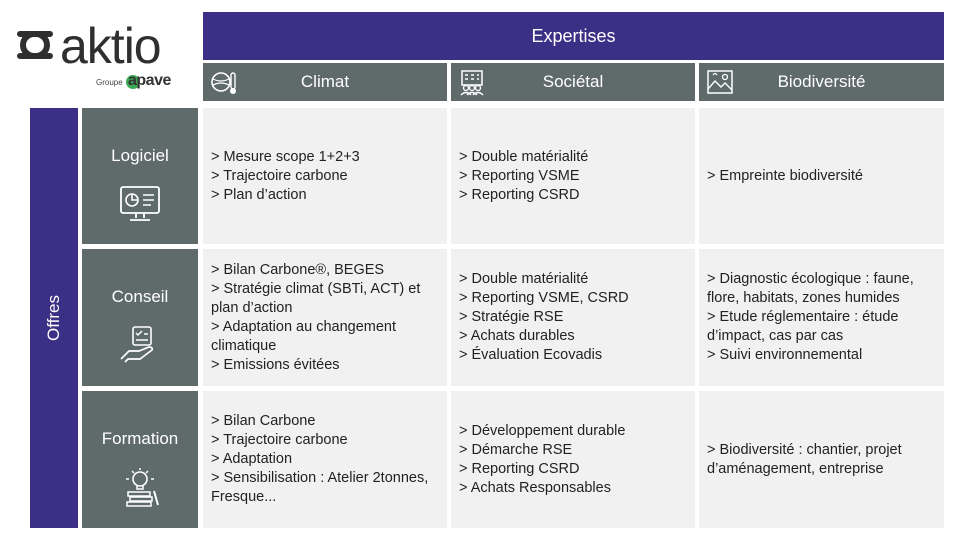 This screenshot has width=960, height=540. Describe the element at coordinates (35, 45) in the screenshot. I see `aktio-logo-icon` at that location.